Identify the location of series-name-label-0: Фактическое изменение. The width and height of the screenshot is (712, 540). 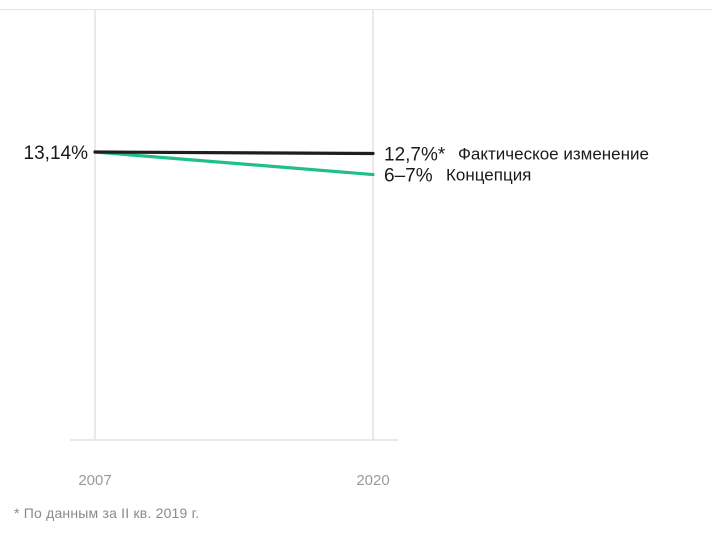
(553, 153).